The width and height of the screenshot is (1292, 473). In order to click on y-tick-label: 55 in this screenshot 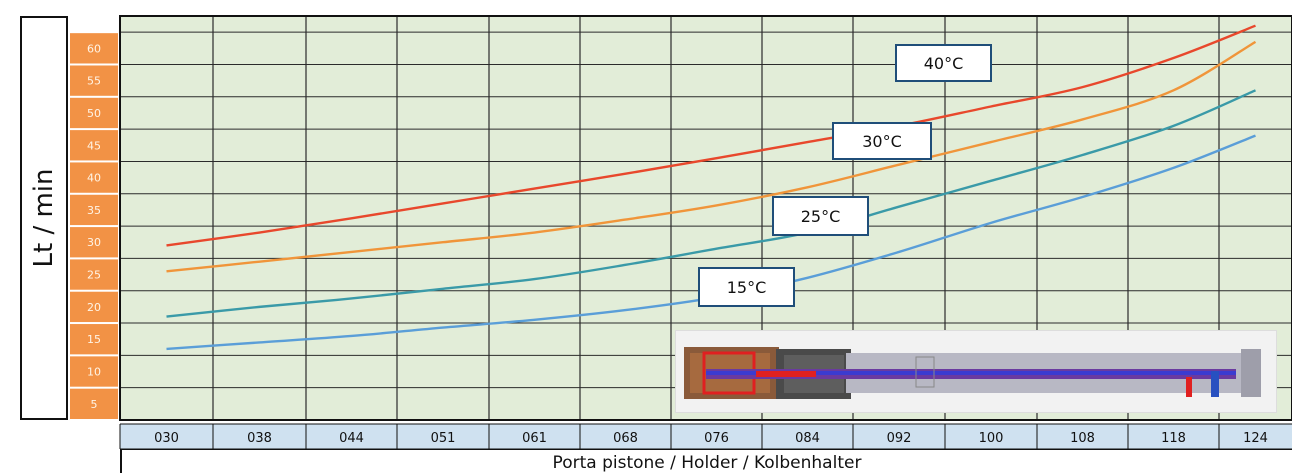, I will do `click(94, 81)`.